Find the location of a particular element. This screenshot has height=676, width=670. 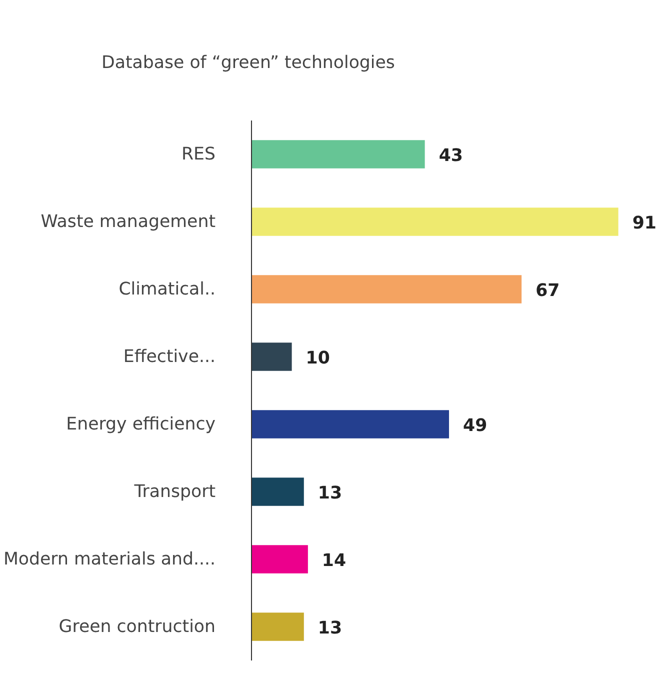

y-tick-label: Waste management is located at coordinates (128, 222).